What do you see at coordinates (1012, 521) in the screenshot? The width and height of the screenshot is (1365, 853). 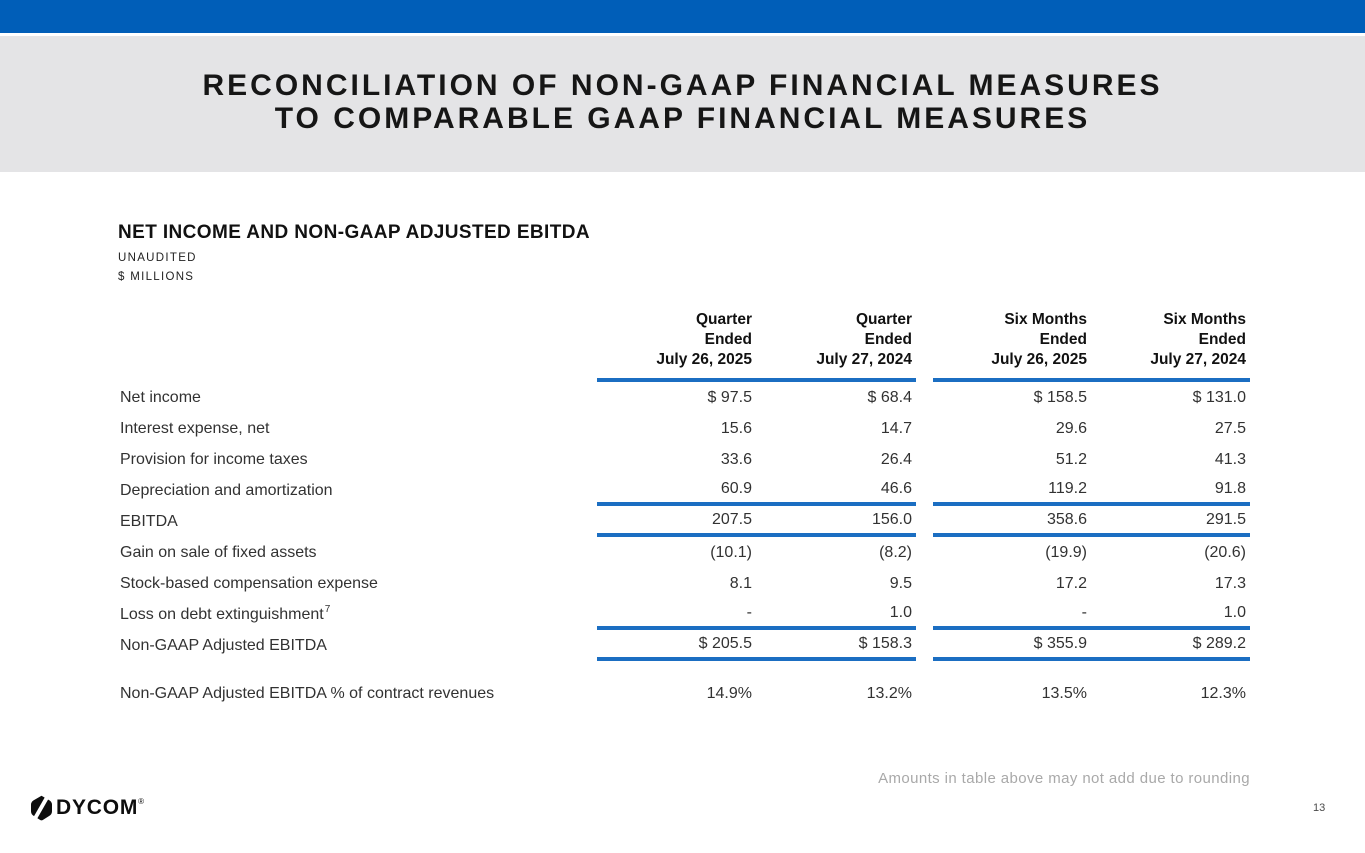 I see `value-cell: 358.6` at bounding box center [1012, 521].